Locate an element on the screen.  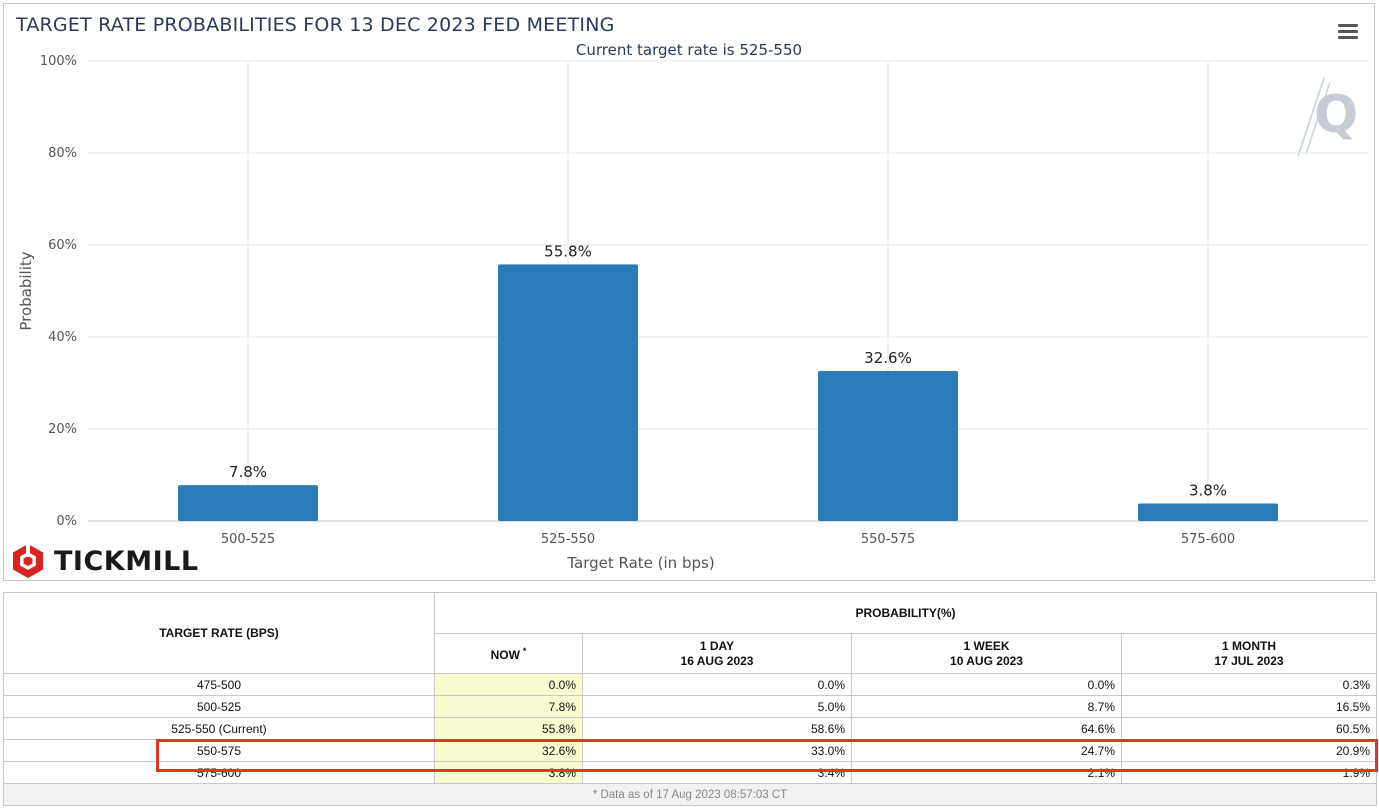
y-axis-title: Probability is located at coordinates (26, 290).